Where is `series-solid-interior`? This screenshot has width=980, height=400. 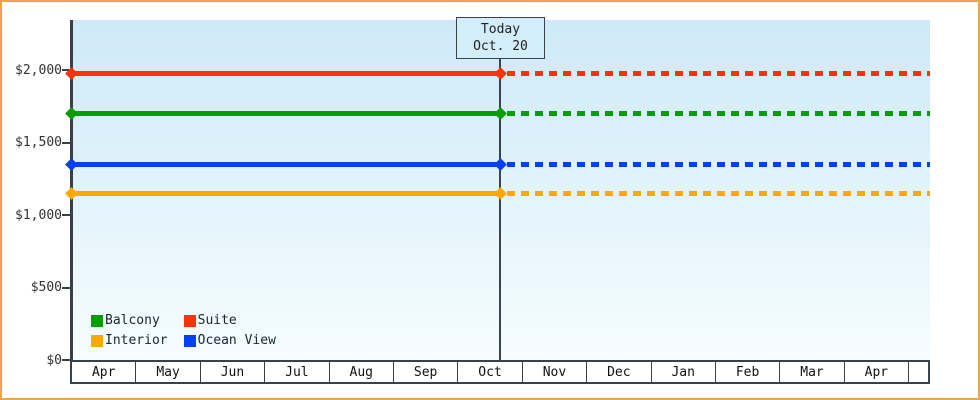
series-solid-interior is located at coordinates (286, 193).